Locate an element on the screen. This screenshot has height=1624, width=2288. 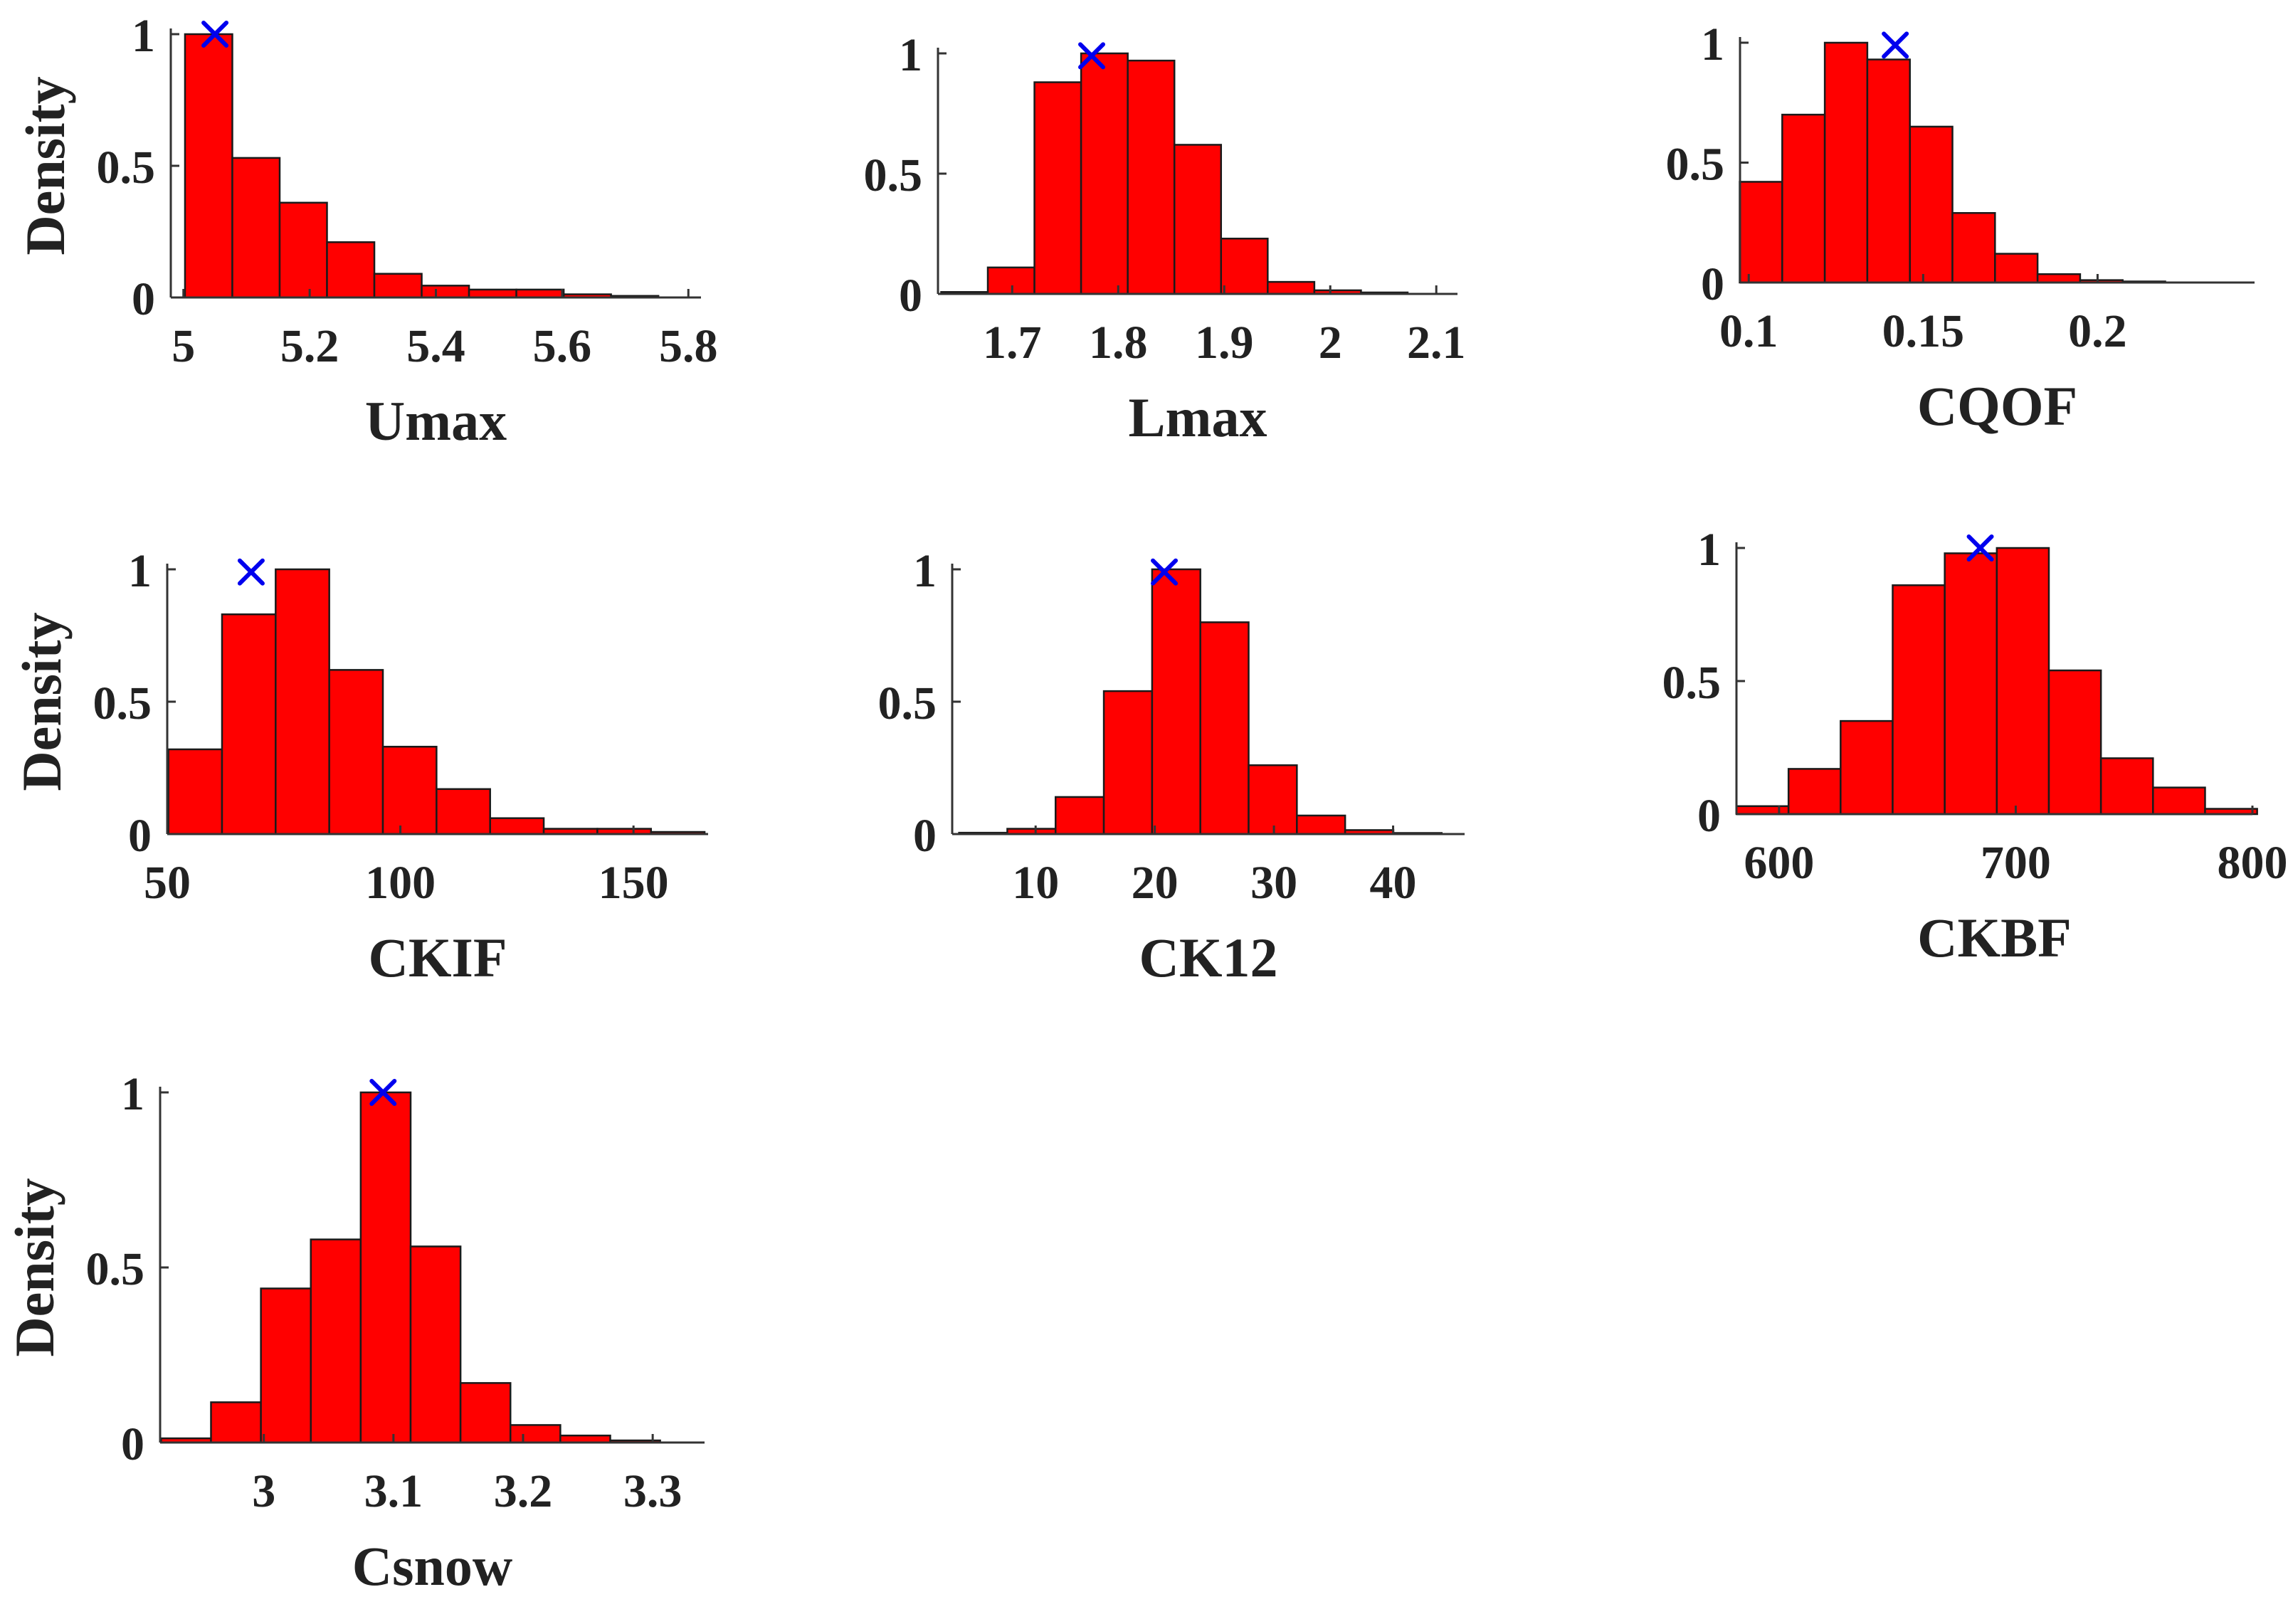
ckif-y-axis-title: Density is located at coordinates (42, 701).